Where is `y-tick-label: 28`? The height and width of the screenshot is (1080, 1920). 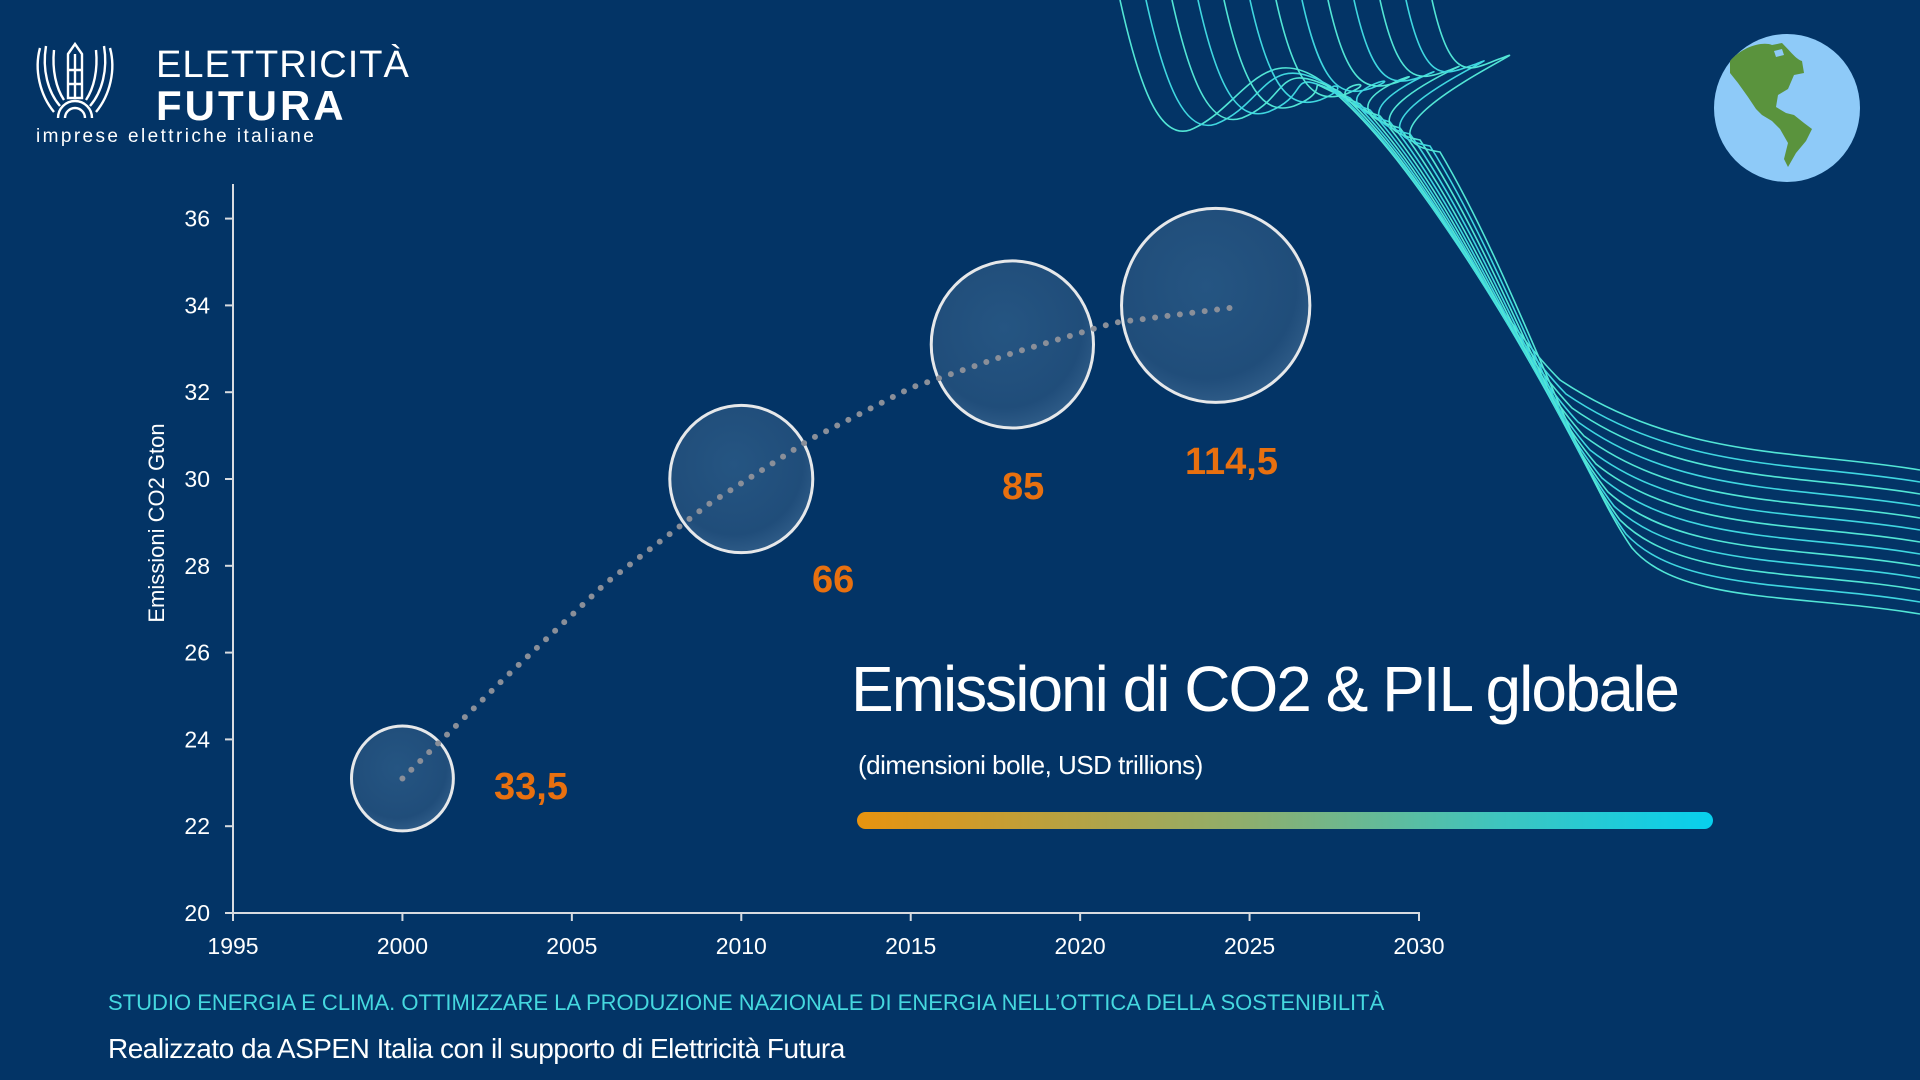 y-tick-label: 28 is located at coordinates (197, 566).